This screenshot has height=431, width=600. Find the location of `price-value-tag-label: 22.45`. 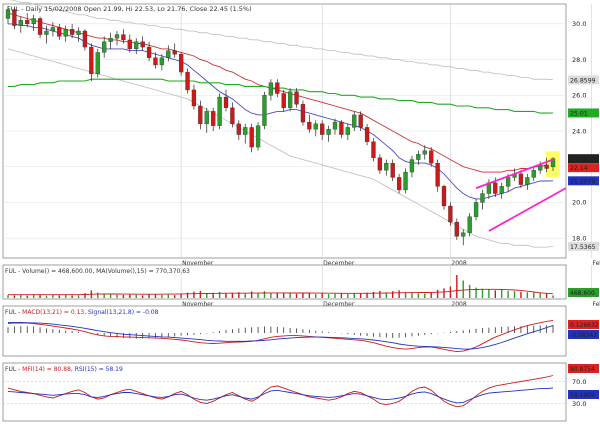

price-value-tag-label: 22.45 is located at coordinates (579, 159).